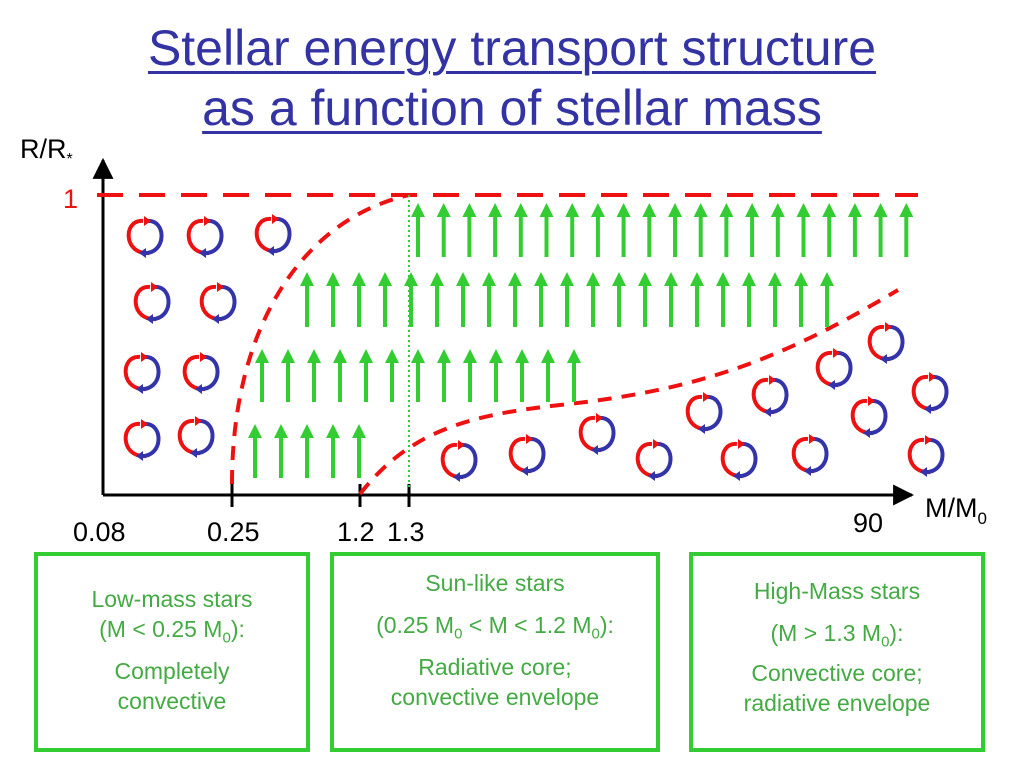 Image resolution: width=1024 pixels, height=768 pixels. Describe the element at coordinates (356, 532) in the screenshot. I see `x-tick-label-1.2: 1.2` at that location.